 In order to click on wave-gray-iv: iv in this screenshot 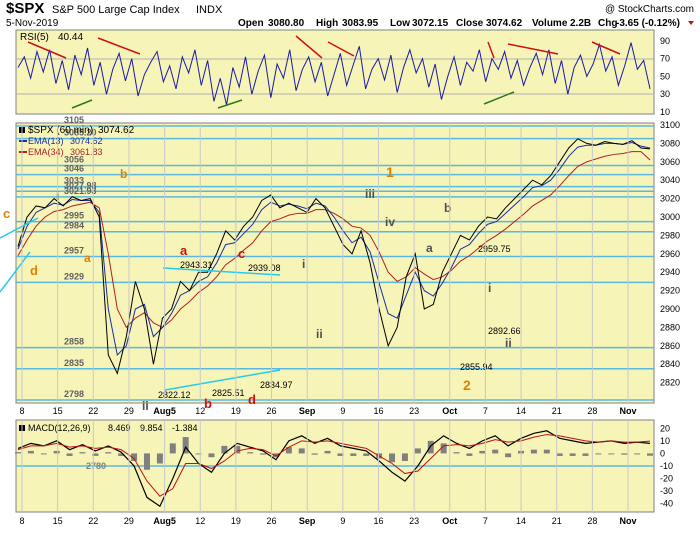, I will do `click(390, 222)`.